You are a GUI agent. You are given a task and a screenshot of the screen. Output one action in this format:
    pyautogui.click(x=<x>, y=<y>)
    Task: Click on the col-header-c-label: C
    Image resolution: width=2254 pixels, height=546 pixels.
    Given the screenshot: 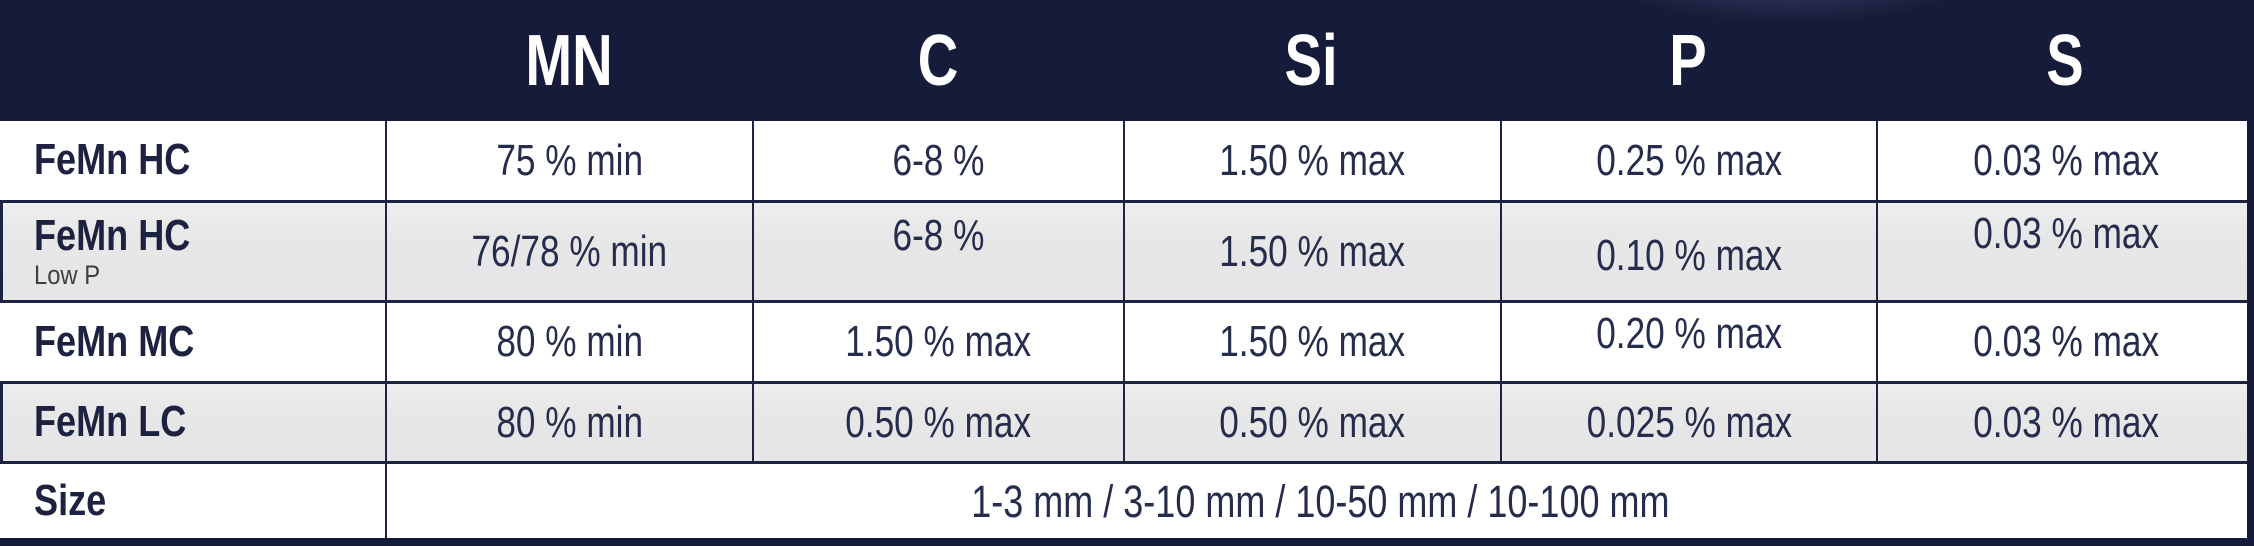 What is the action you would take?
    pyautogui.click(x=937, y=60)
    